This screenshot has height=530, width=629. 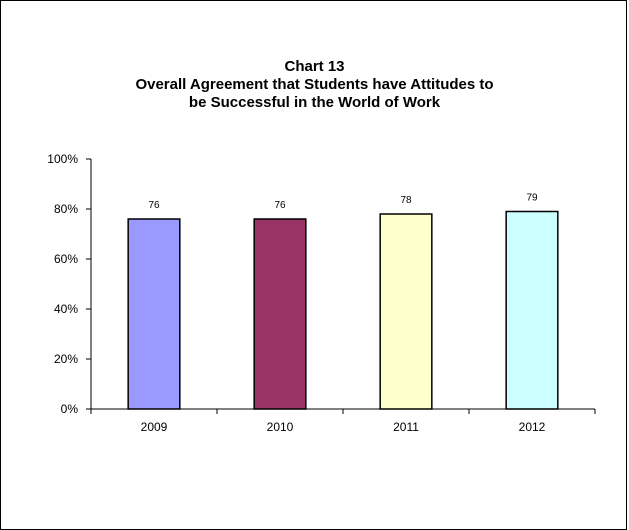 What do you see at coordinates (154, 205) in the screenshot?
I see `data-label-2009: 76` at bounding box center [154, 205].